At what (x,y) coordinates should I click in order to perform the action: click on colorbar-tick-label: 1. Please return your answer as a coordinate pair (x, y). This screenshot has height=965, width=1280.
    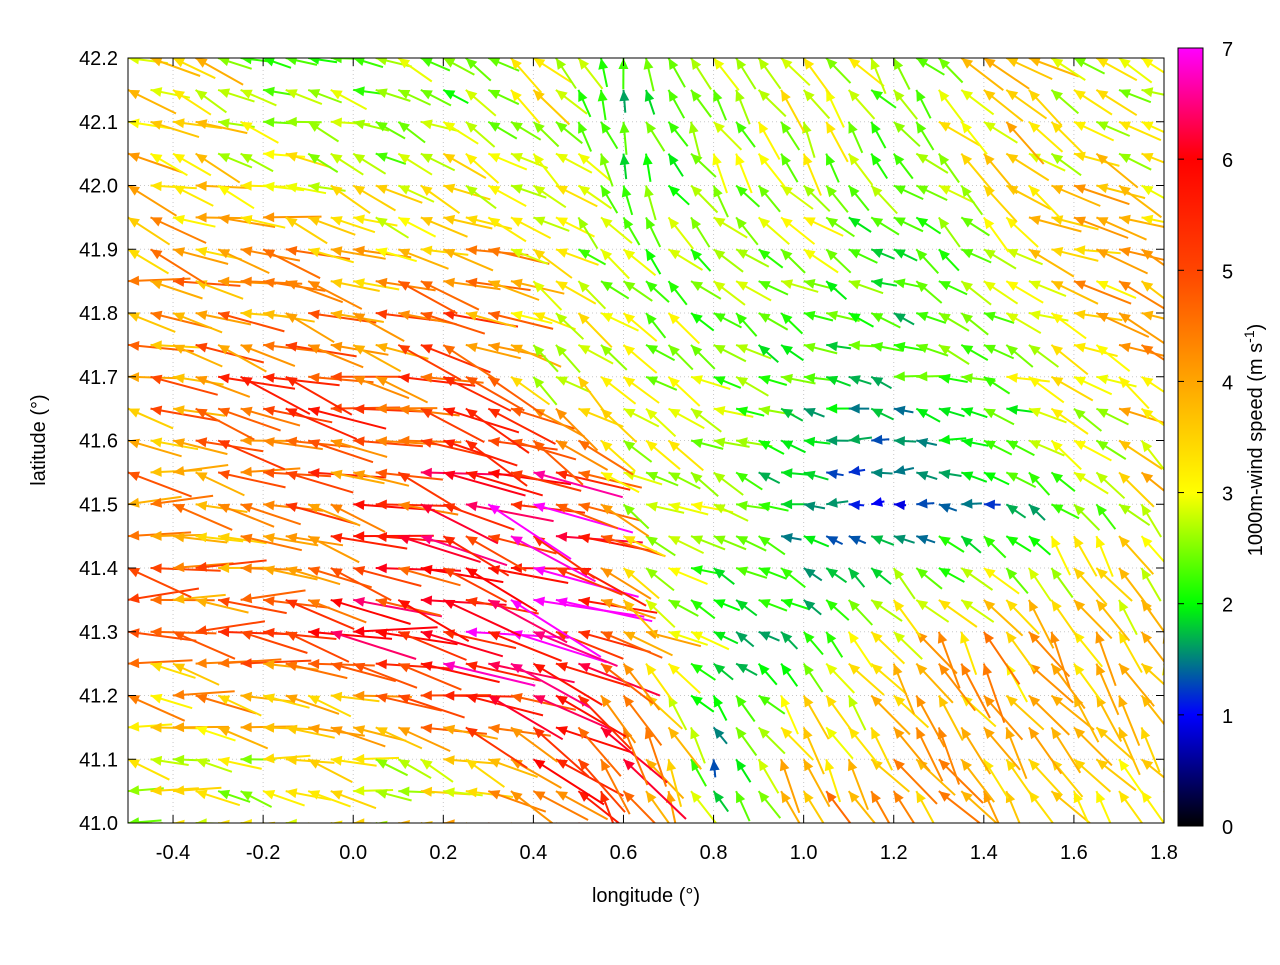
    Looking at the image, I should click on (1227, 717).